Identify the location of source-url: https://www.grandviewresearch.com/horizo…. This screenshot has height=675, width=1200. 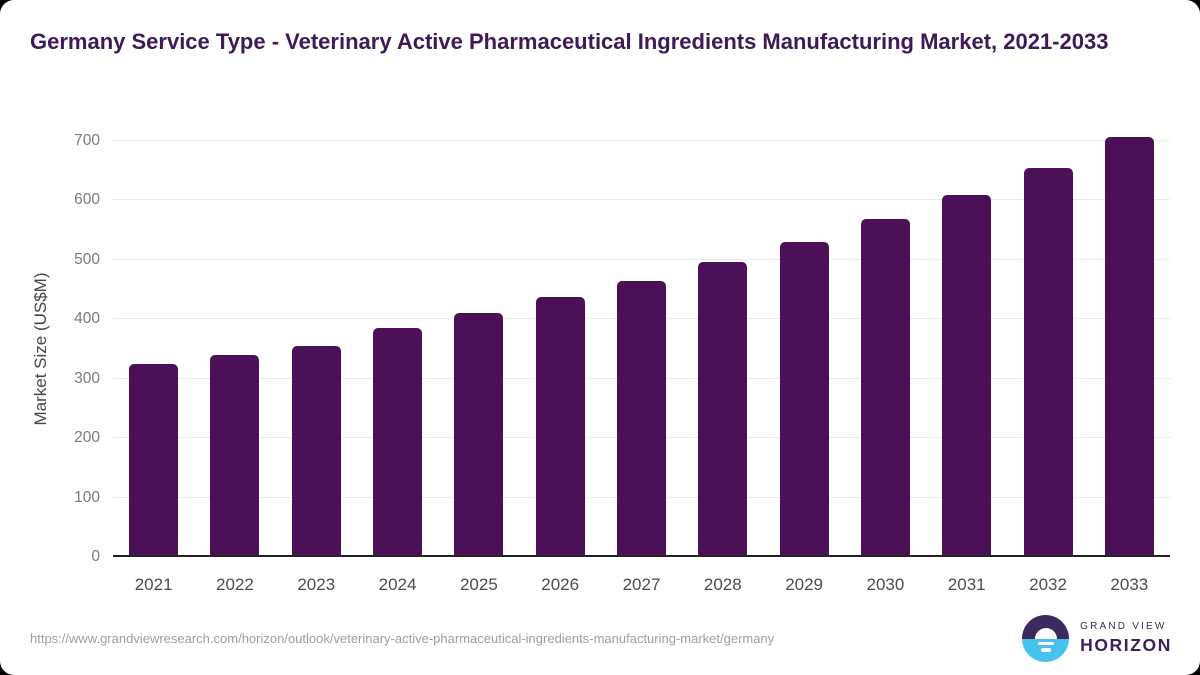
(402, 638).